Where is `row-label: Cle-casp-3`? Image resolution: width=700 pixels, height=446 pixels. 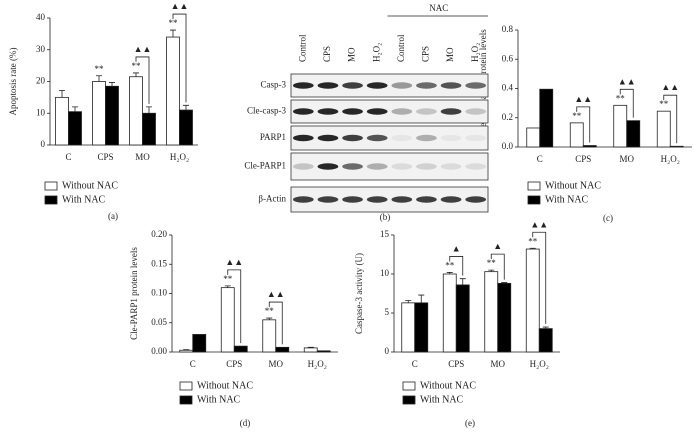 row-label: Cle-casp-3 is located at coordinates (266, 111).